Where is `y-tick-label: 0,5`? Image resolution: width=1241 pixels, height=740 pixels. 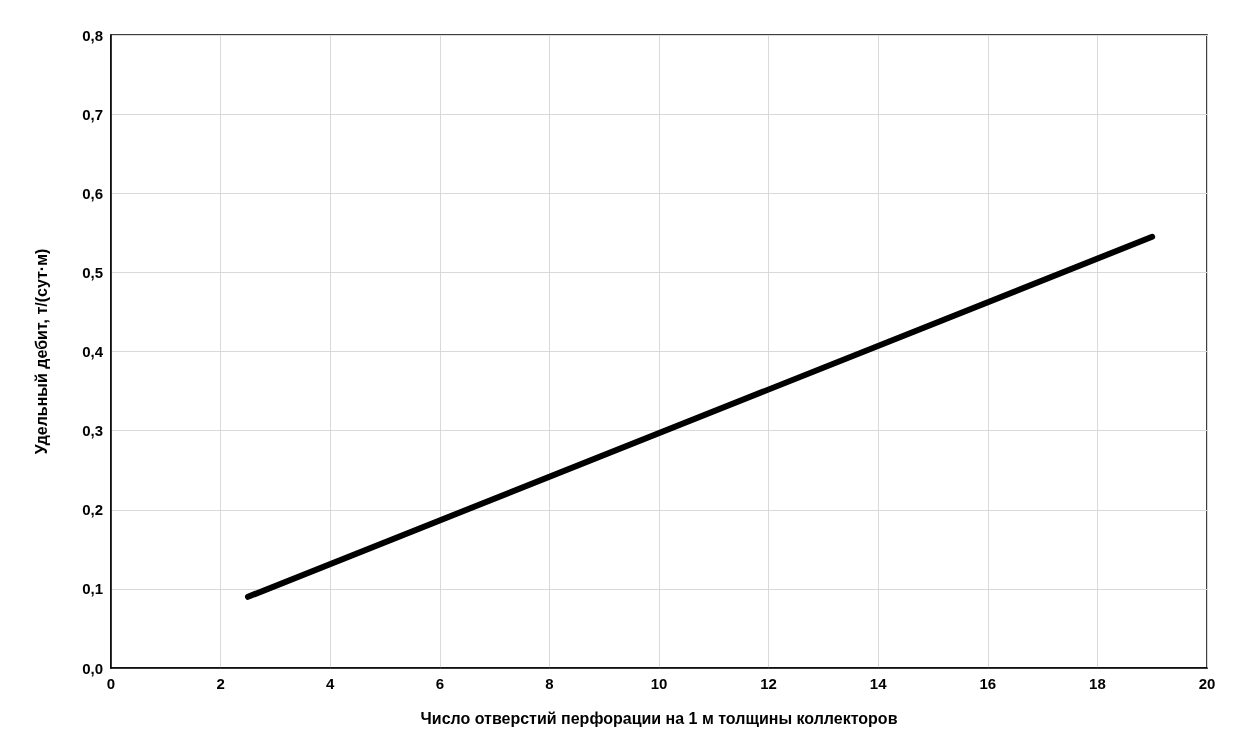
y-tick-label: 0,5 is located at coordinates (92, 272).